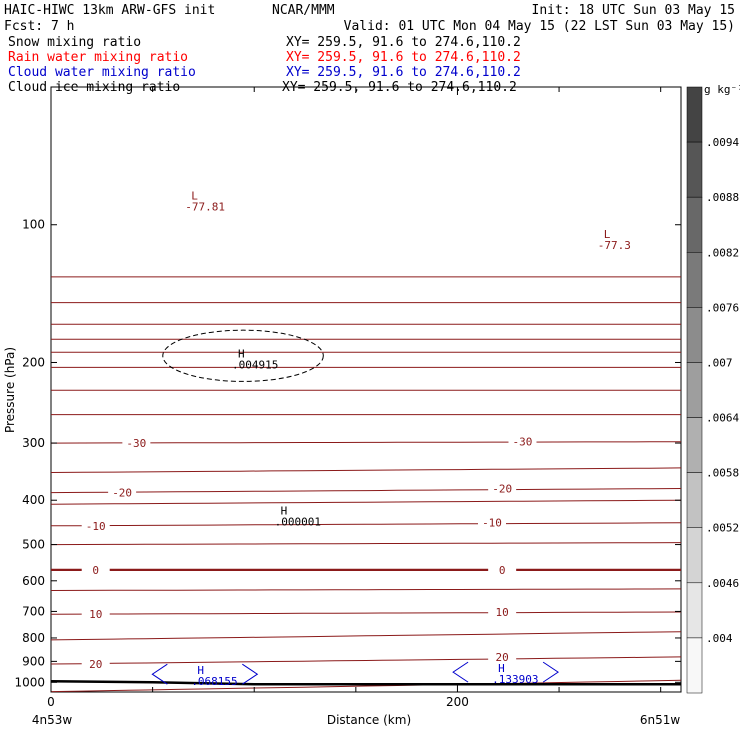  I want to click on colorbar-label: .004, so click(719, 638).